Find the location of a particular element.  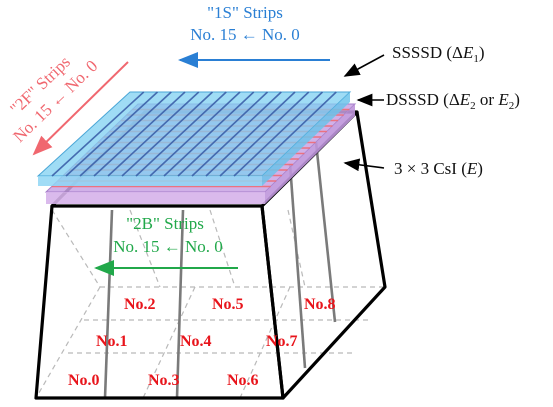

csi-name: 3 × 3 CsI is located at coordinates (425, 168).